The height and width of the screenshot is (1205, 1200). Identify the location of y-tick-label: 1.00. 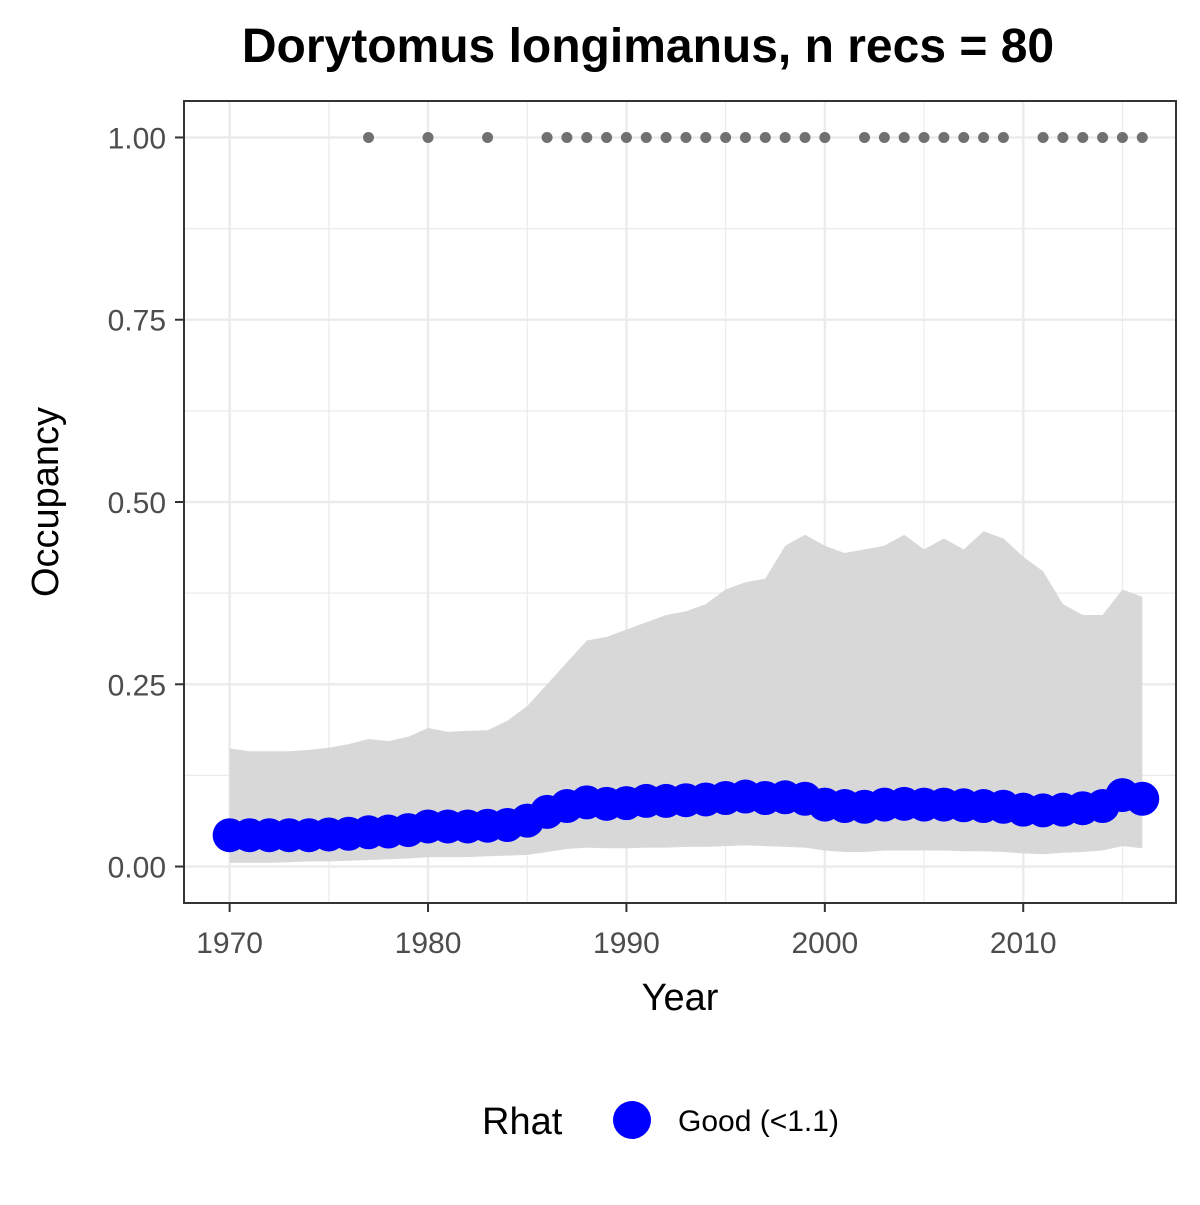
(137, 138).